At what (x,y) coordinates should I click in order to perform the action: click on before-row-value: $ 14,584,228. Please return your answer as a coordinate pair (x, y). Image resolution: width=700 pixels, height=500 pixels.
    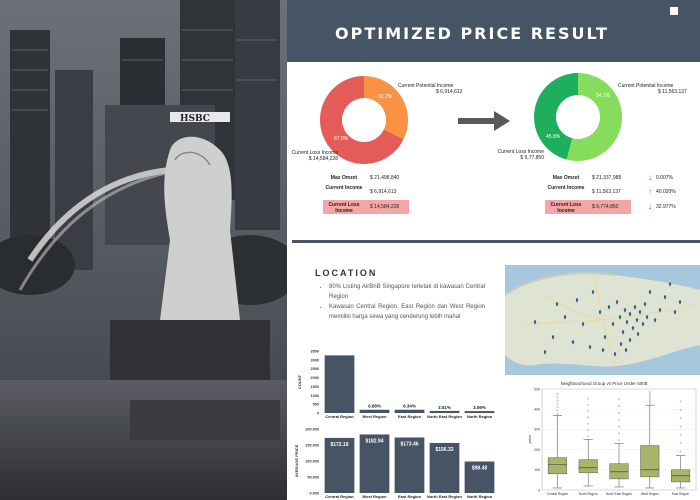
    Looking at the image, I should click on (385, 207).